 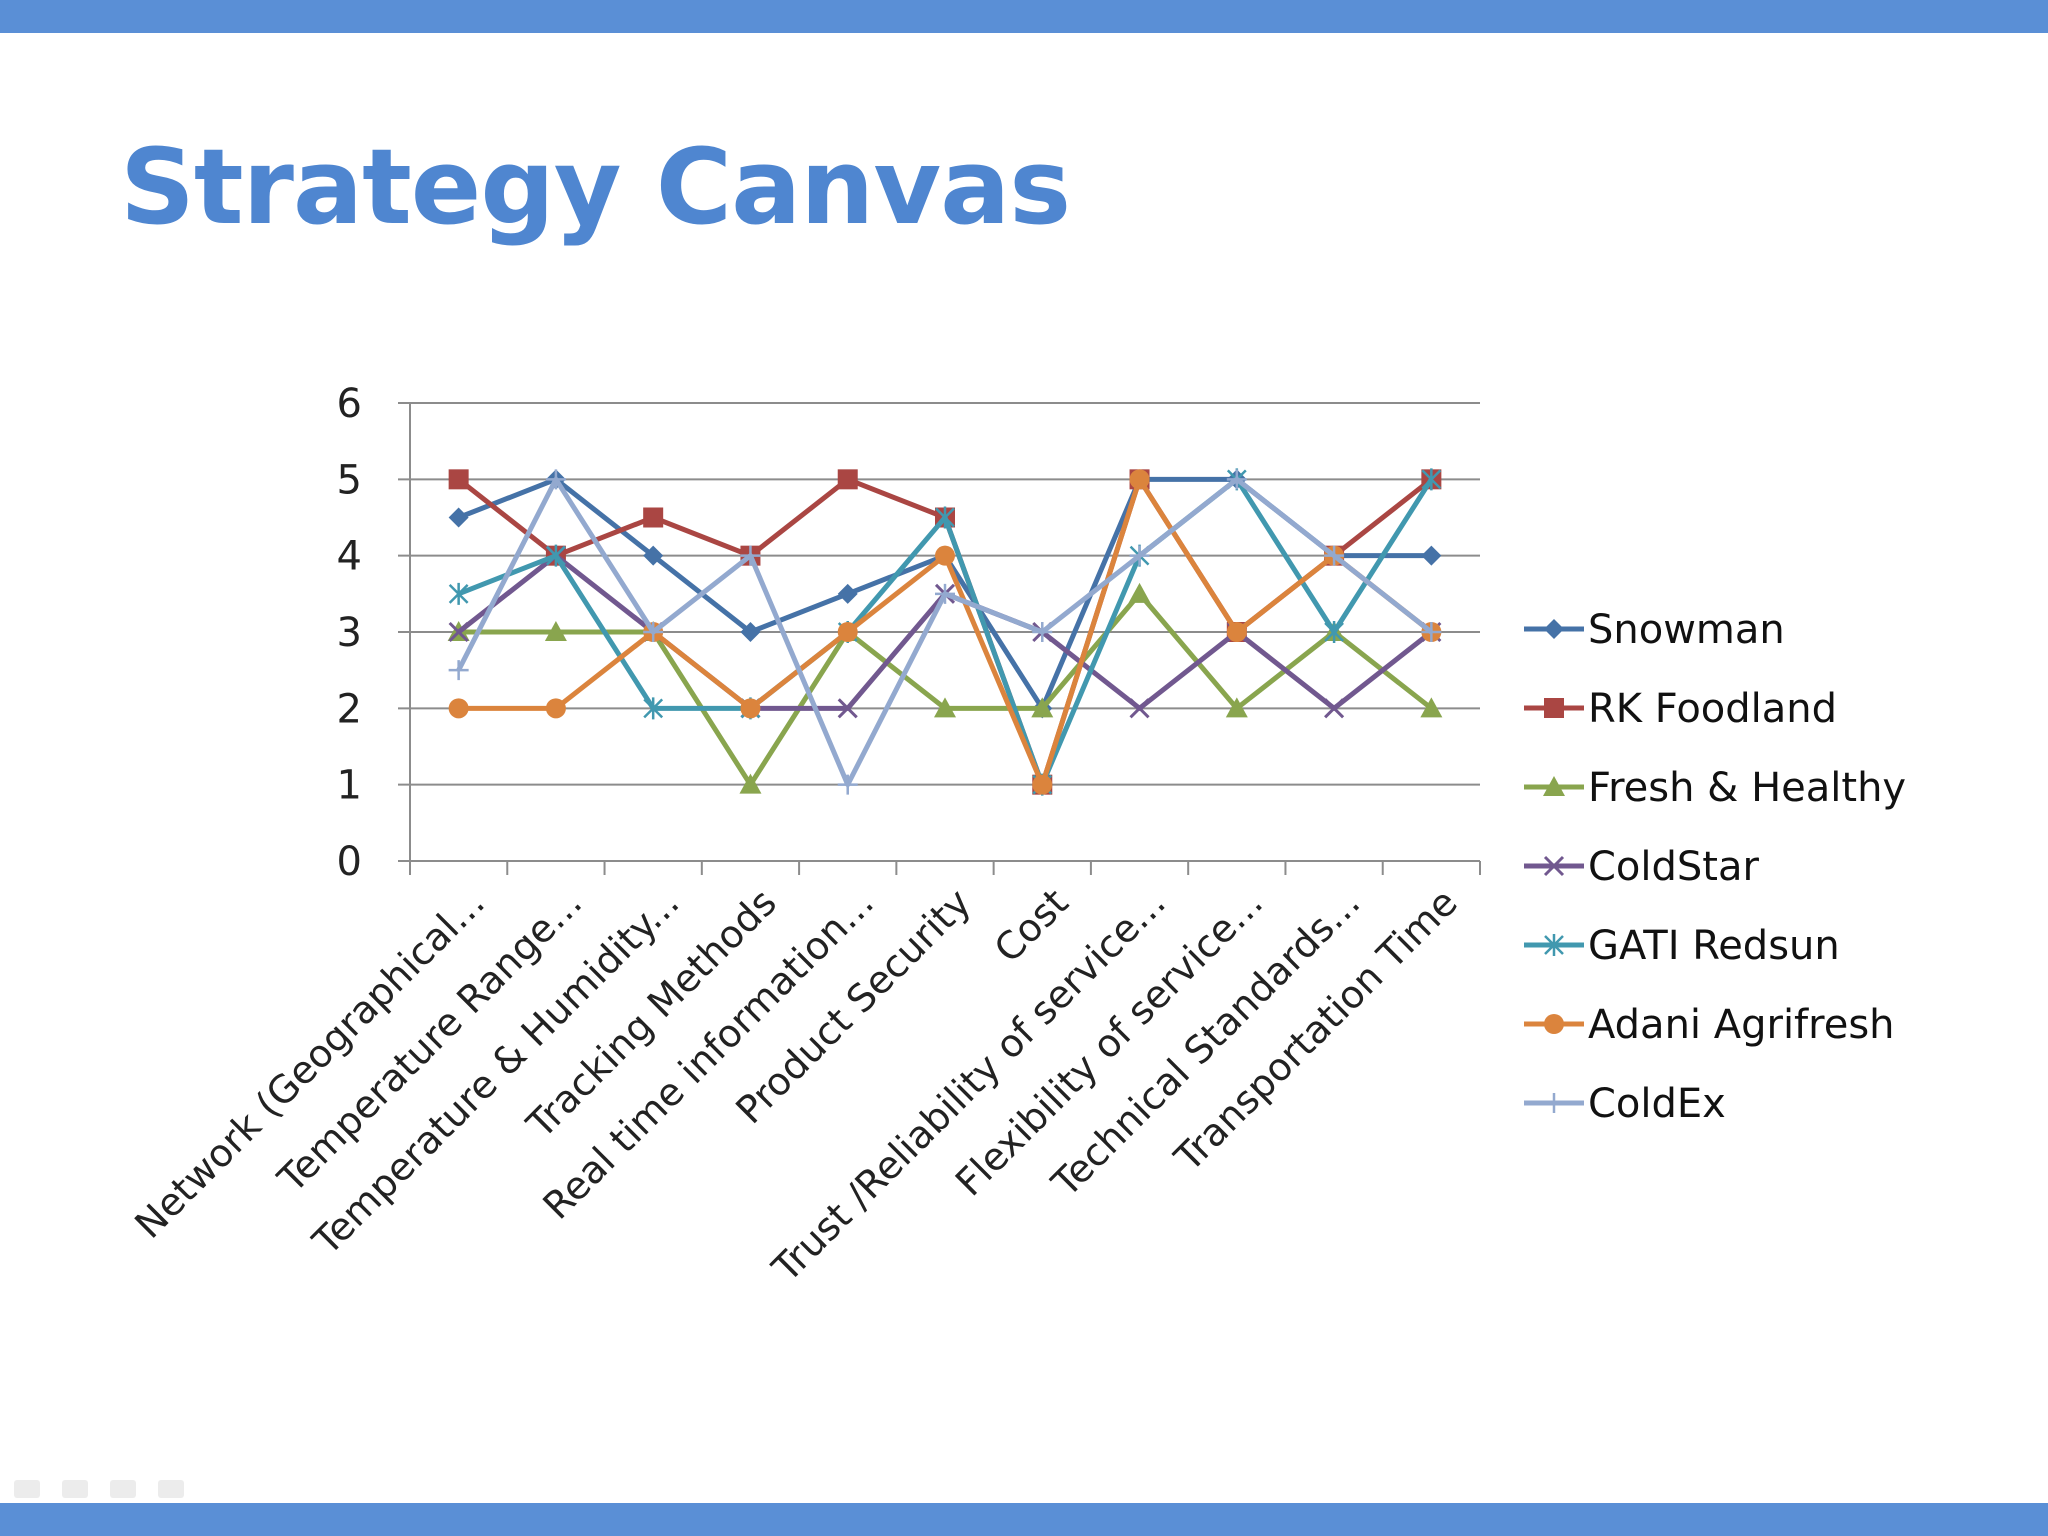 What do you see at coordinates (1714, 946) in the screenshot?
I see `legend-label: GATI Redsun` at bounding box center [1714, 946].